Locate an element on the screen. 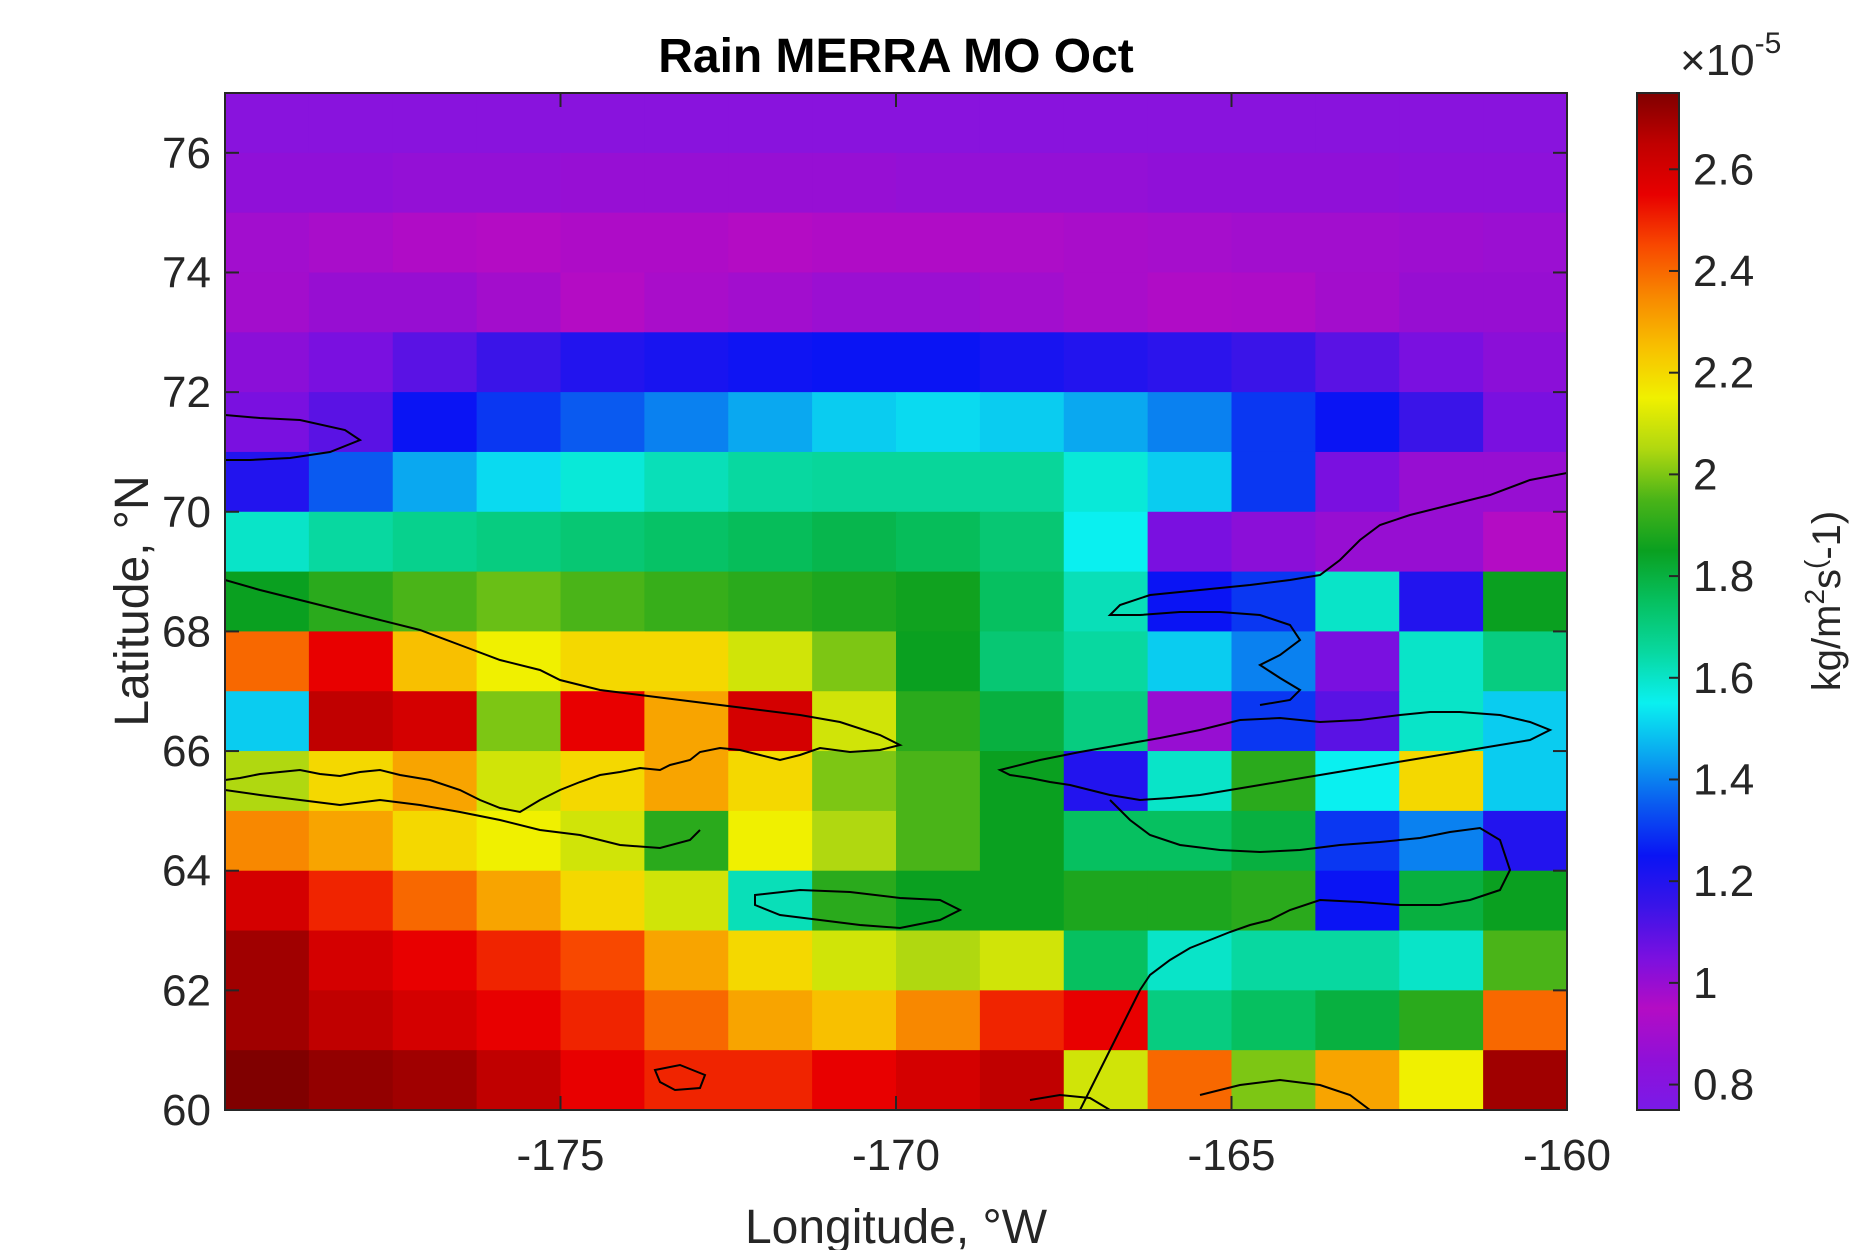 The image size is (1875, 1250). colorbar-tick-label: 2 is located at coordinates (1705, 474).